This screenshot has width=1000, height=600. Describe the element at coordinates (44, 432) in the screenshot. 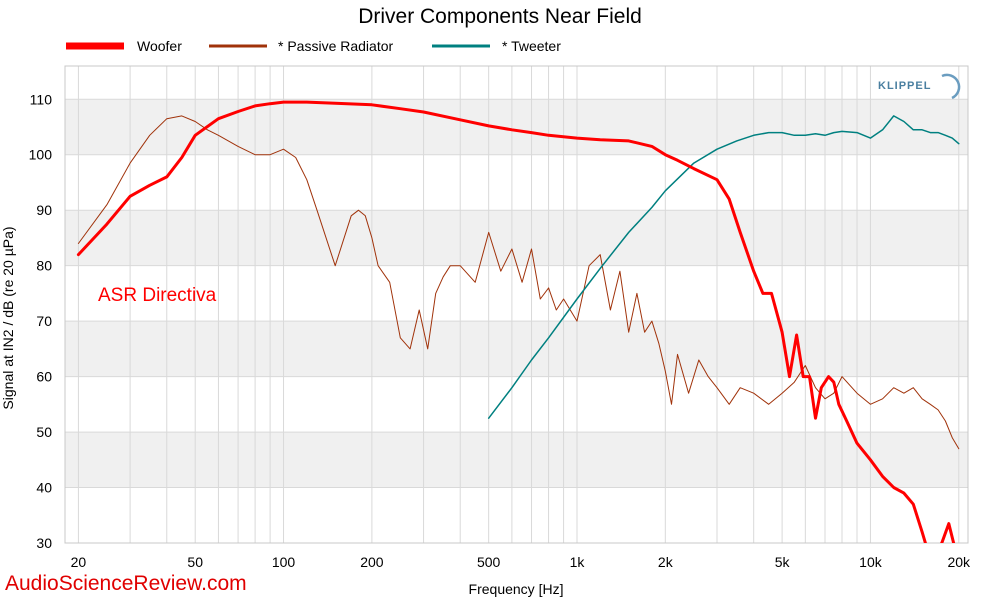

I see `y-tick-label: 50` at that location.